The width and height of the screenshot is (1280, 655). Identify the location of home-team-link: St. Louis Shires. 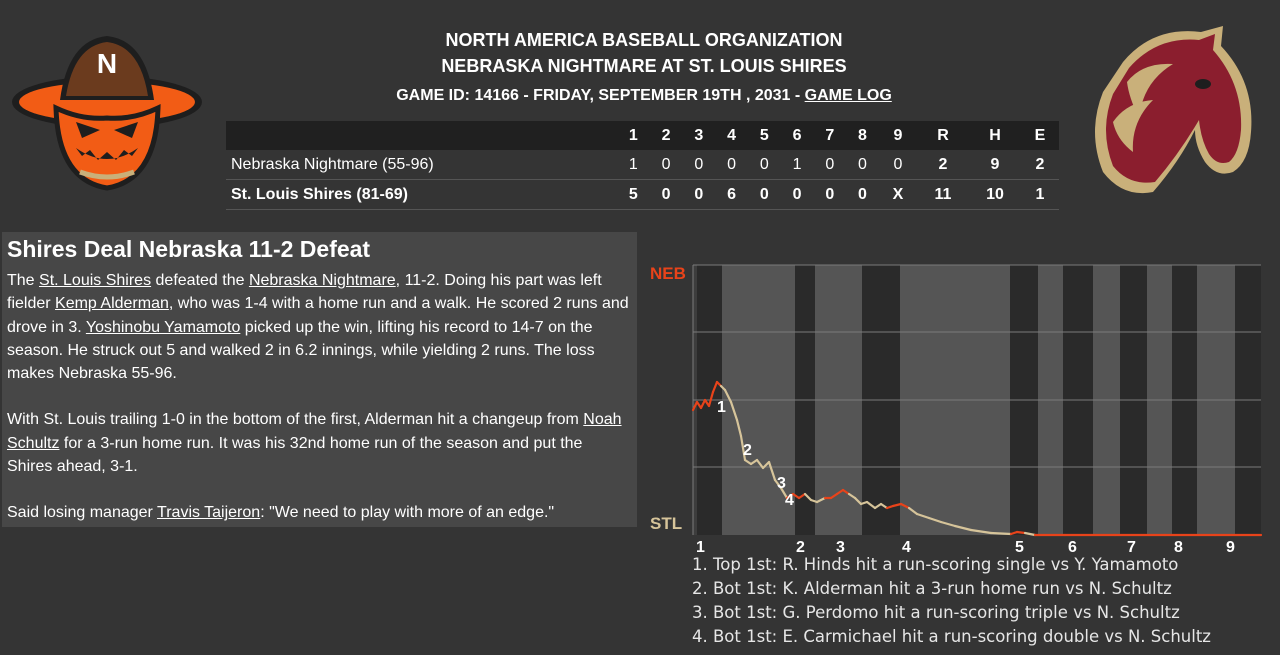
(95, 280).